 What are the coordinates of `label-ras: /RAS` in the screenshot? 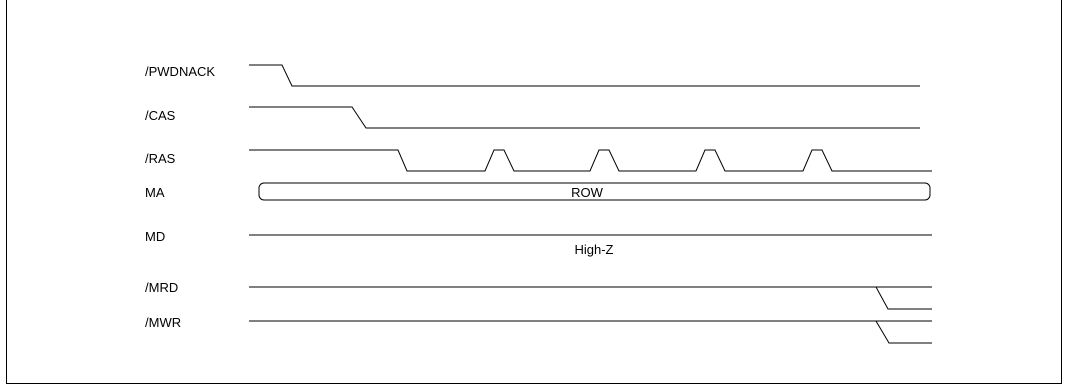 It's located at (160, 158).